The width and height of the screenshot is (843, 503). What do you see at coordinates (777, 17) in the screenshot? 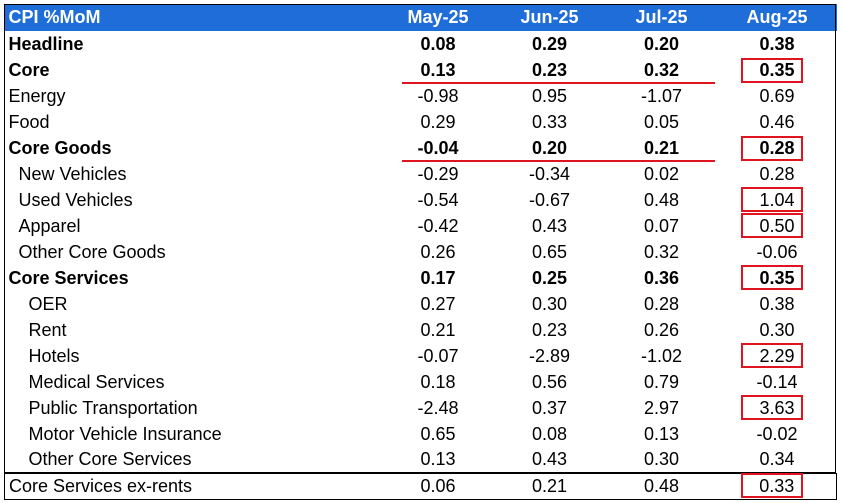
I see `col-header-aug-25: Aug-25` at bounding box center [777, 17].